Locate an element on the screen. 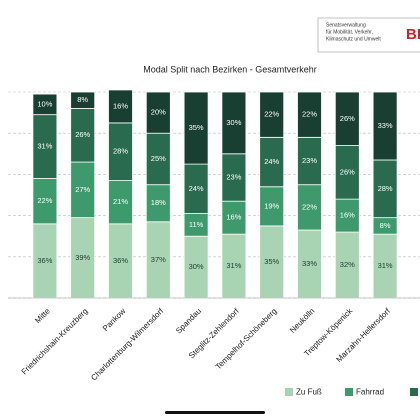 This screenshot has width=420, height=420. header-line: Klimaschutz und Umwelt is located at coordinates (353, 39).